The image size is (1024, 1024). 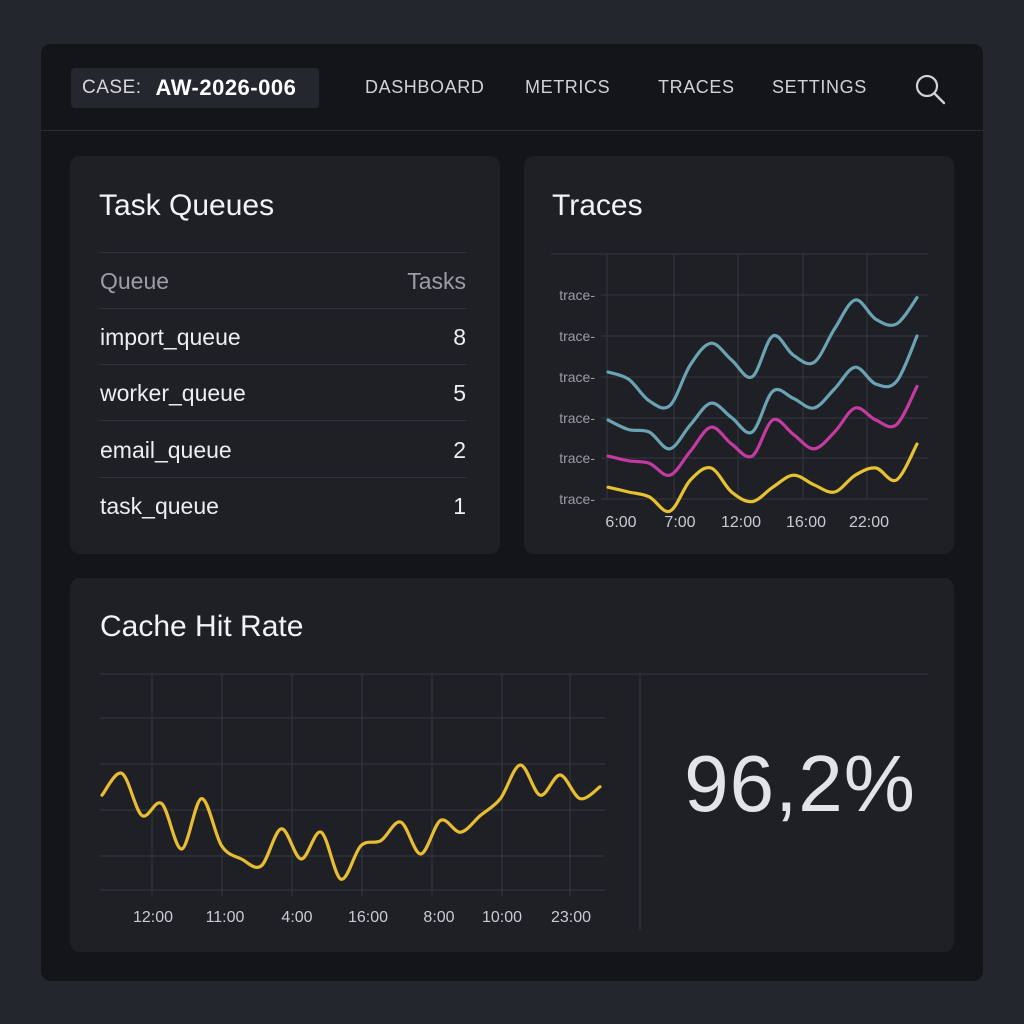 I want to click on nav-dashboard: DASHBOARD, so click(x=425, y=87).